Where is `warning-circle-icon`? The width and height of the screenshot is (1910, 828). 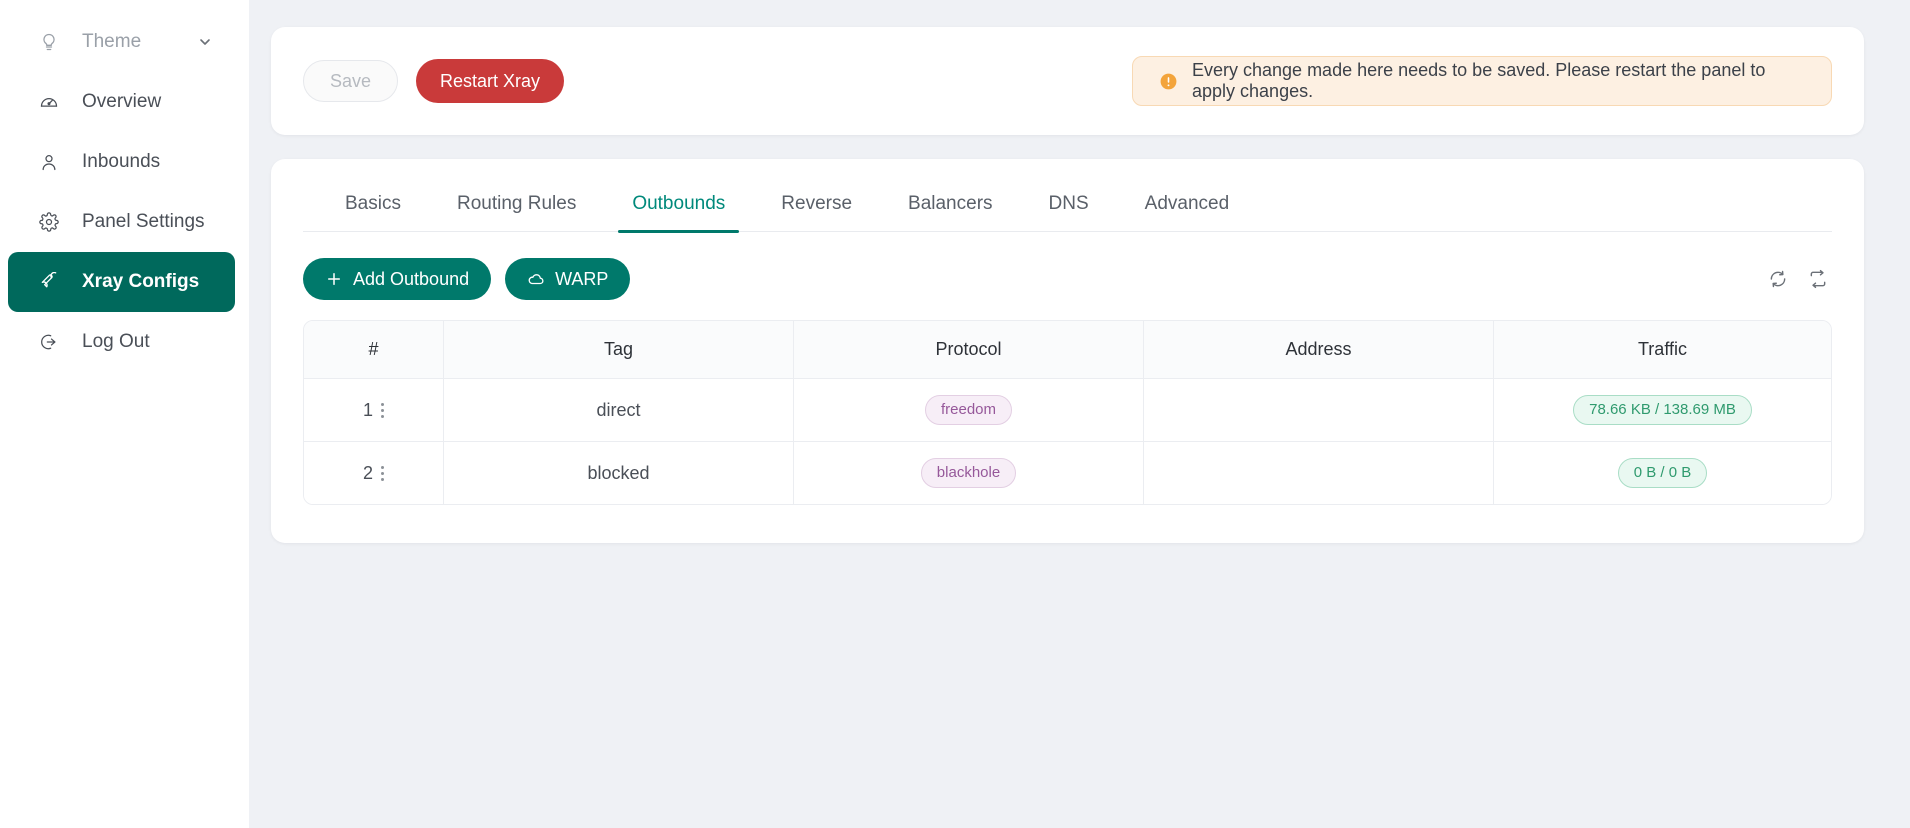
warning-circle-icon is located at coordinates (1168, 81).